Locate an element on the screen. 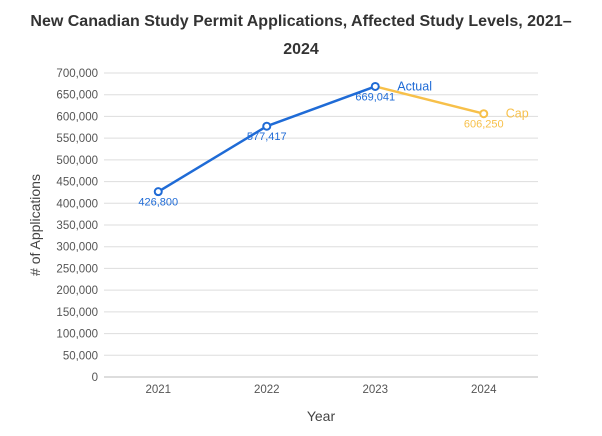 The image size is (602, 436). x-tick-label: 2023 is located at coordinates (375, 390).